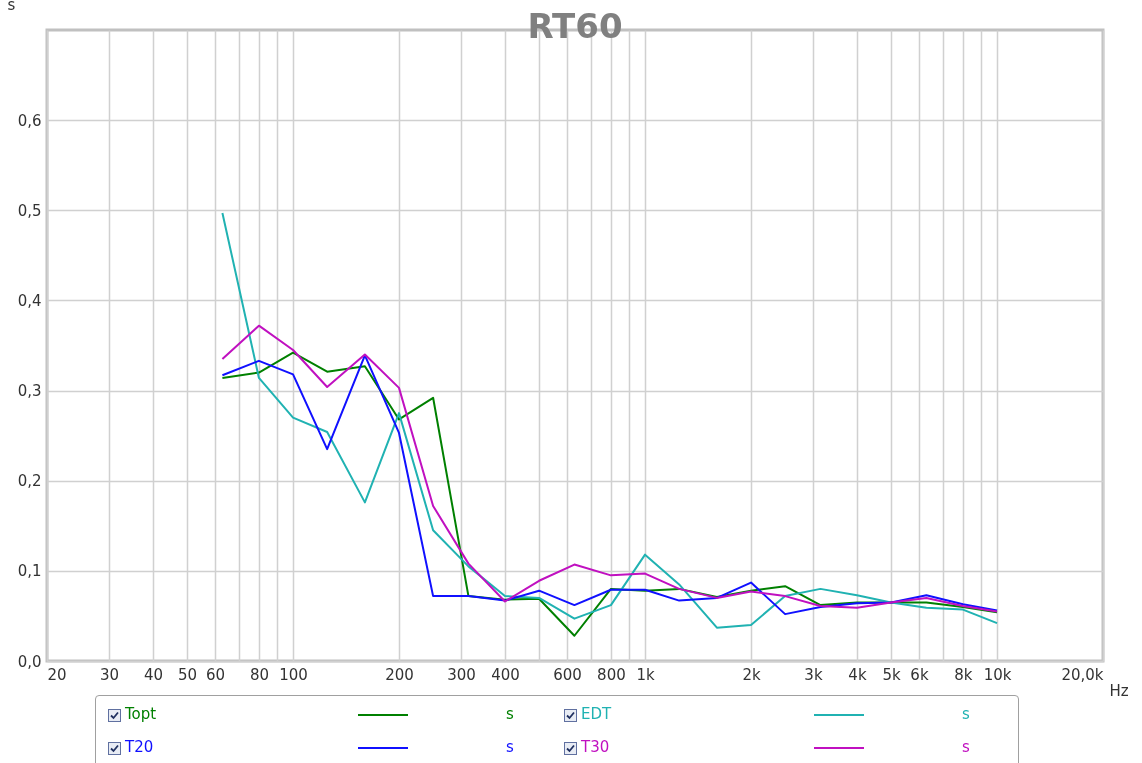  I want to click on y-tick-label: 0,1, so click(29, 571).